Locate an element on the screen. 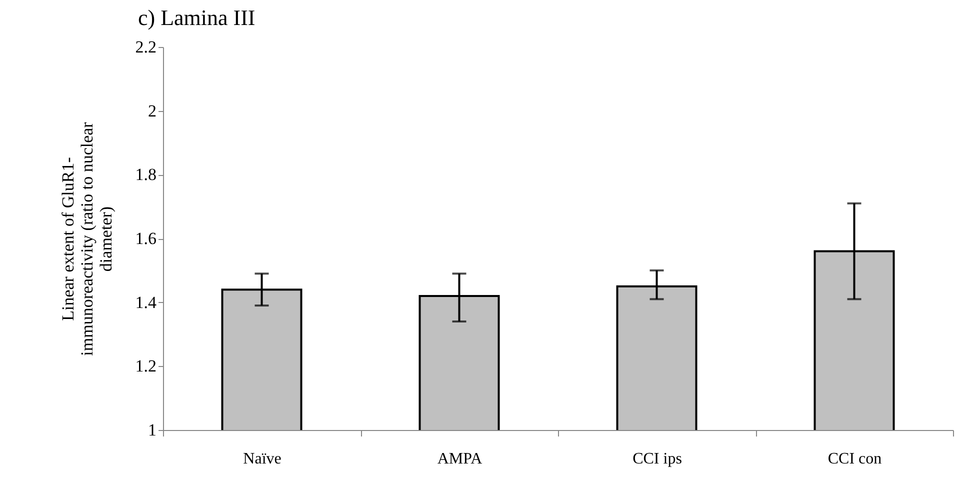  y-tick-label: 2.2 is located at coordinates (145, 47).